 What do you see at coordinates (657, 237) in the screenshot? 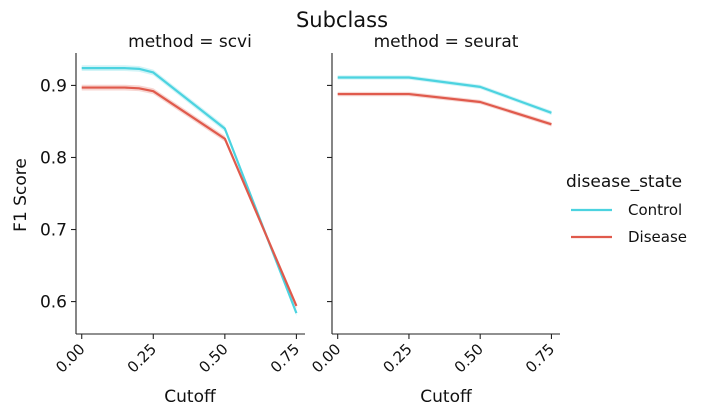
I see `legend-label-disease: Disease` at bounding box center [657, 237].